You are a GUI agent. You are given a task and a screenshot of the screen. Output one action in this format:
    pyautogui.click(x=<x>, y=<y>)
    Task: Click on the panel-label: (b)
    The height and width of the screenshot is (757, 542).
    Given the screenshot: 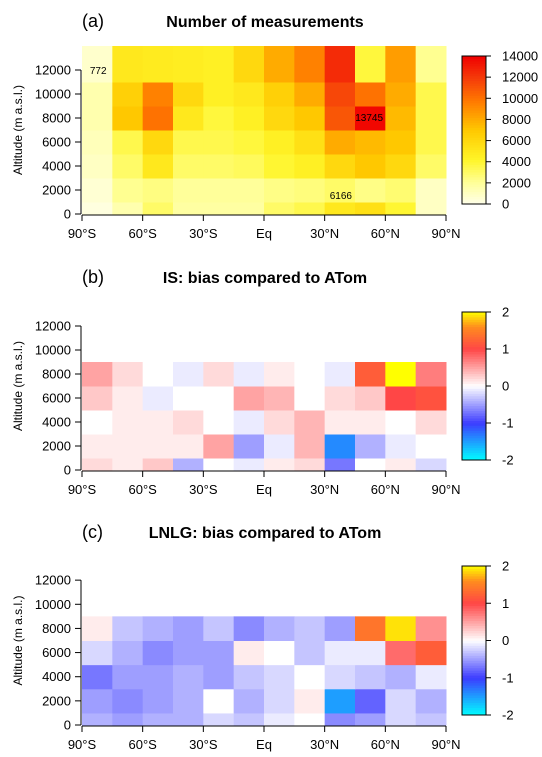 What is the action you would take?
    pyautogui.click(x=93, y=277)
    